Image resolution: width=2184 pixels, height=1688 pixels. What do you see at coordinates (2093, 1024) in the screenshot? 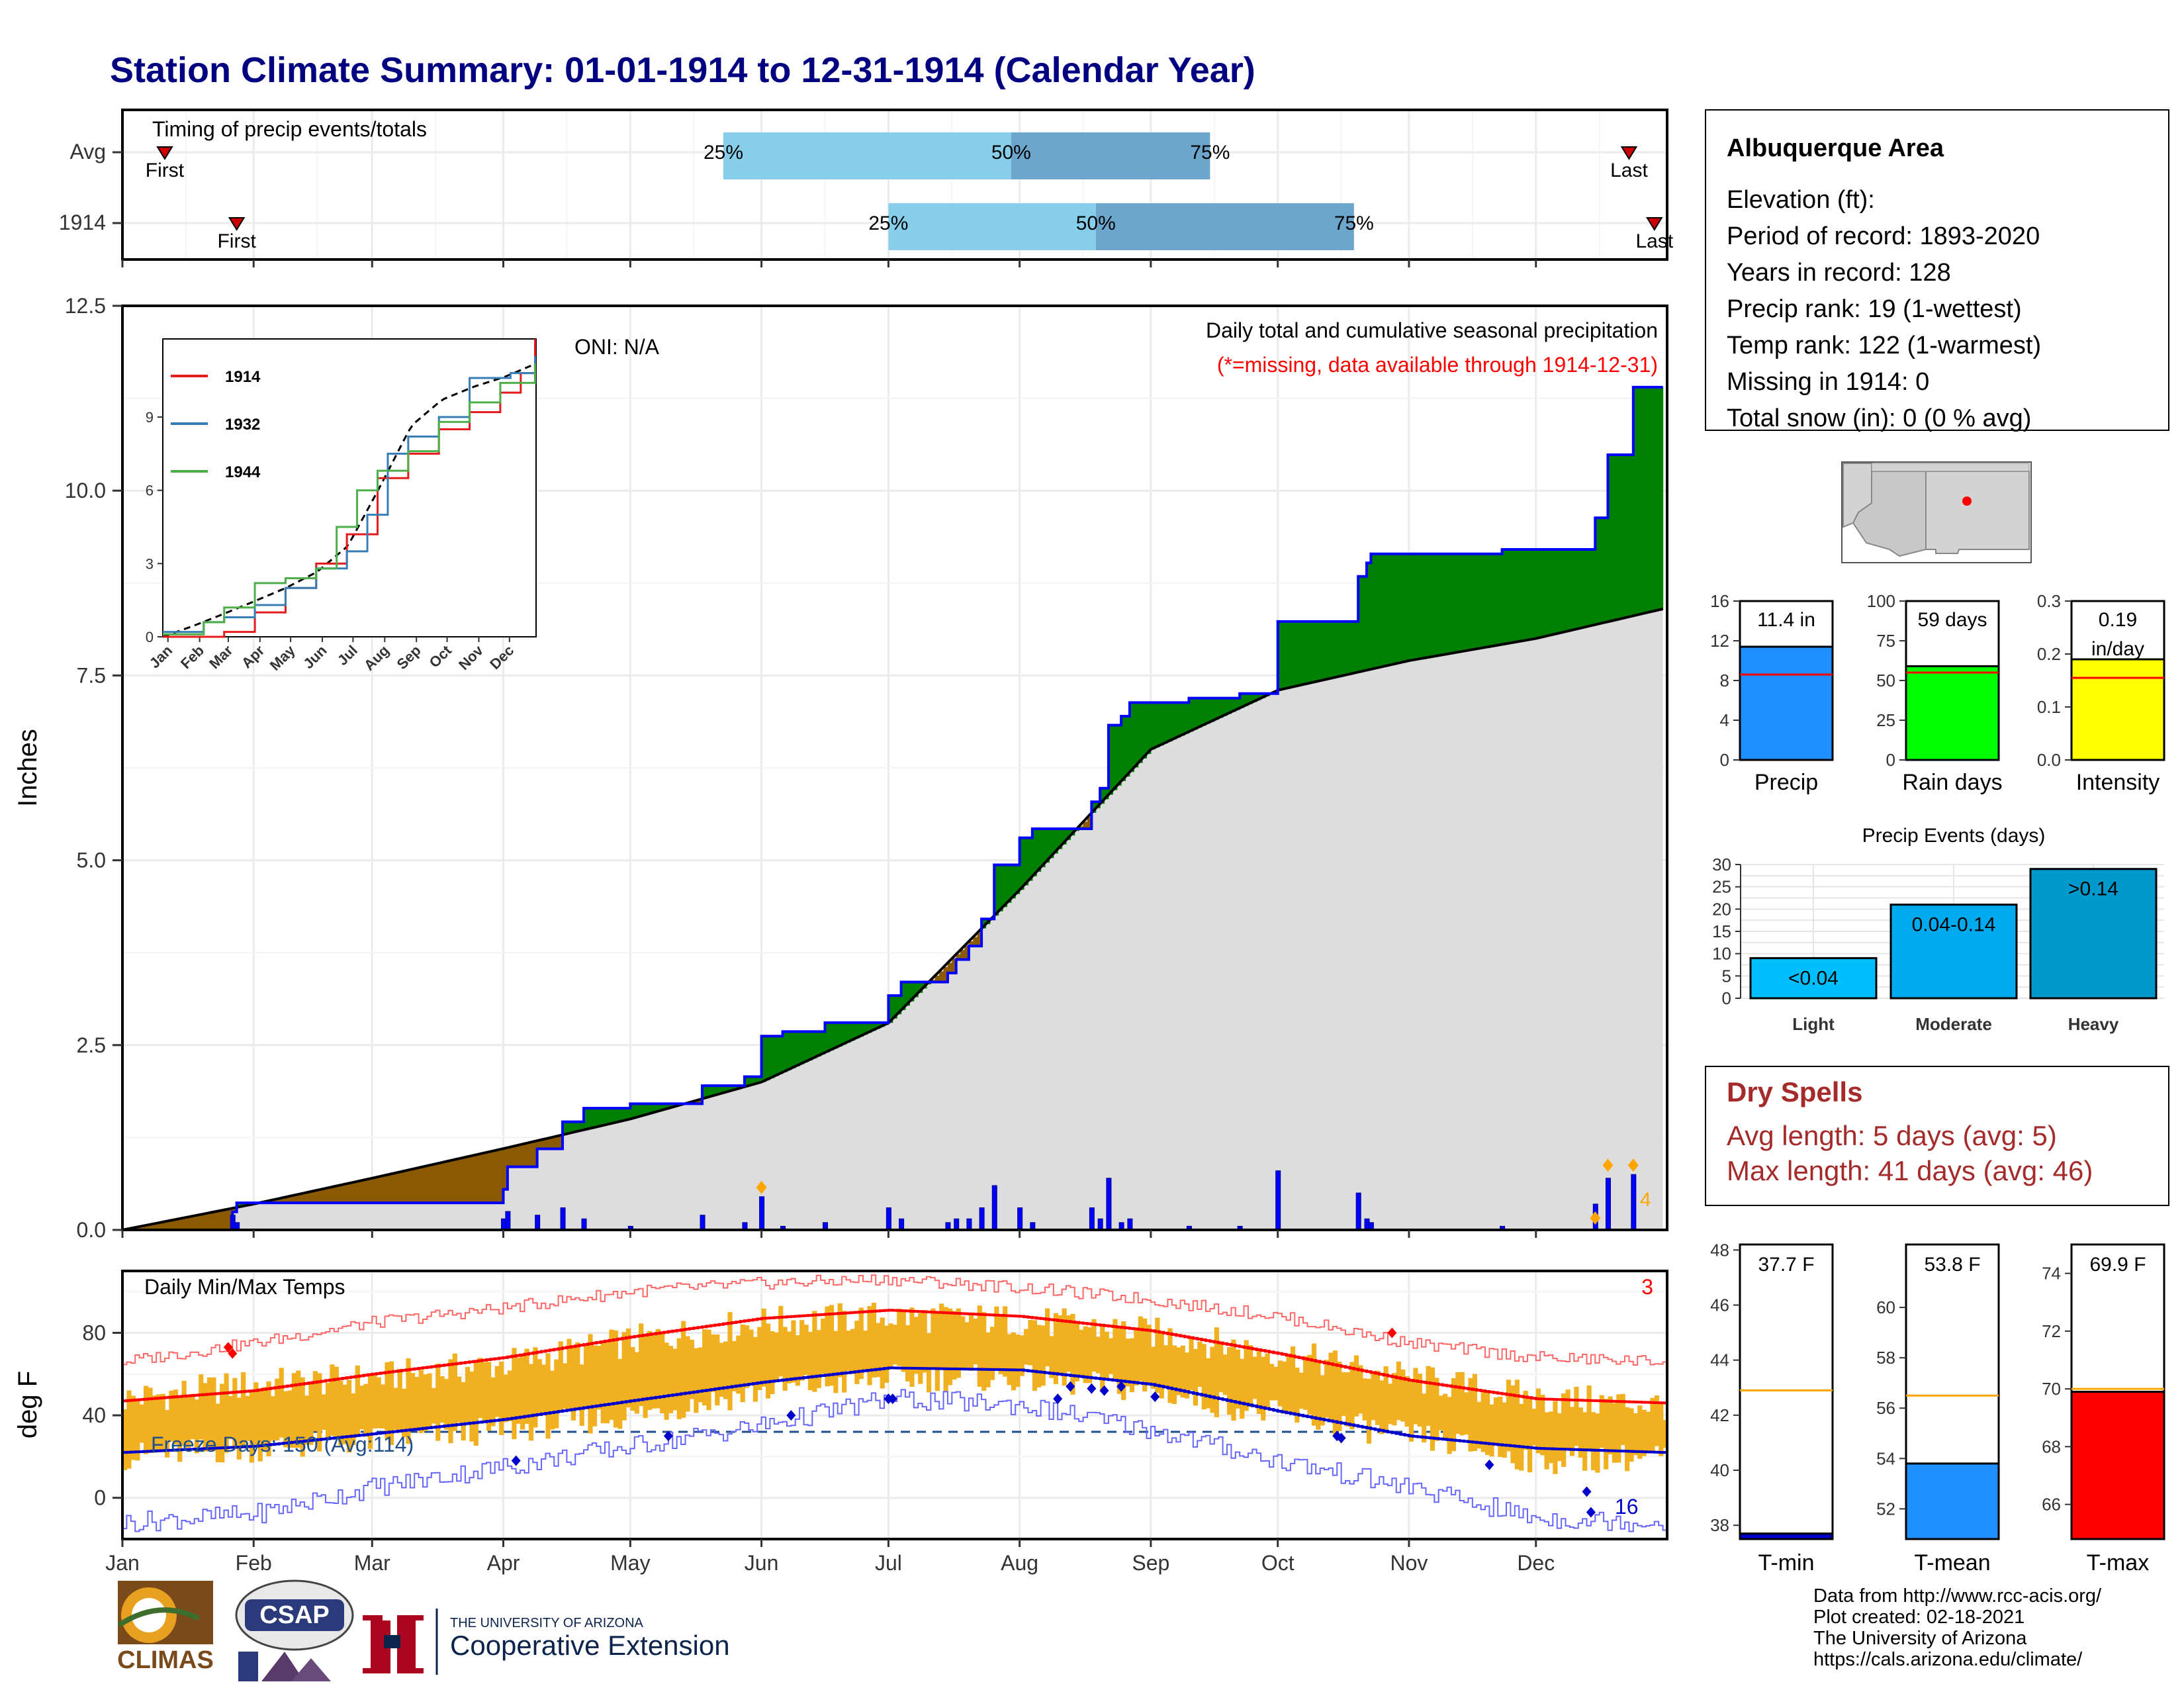
I see `precip-event-category-label: Heavy` at bounding box center [2093, 1024].